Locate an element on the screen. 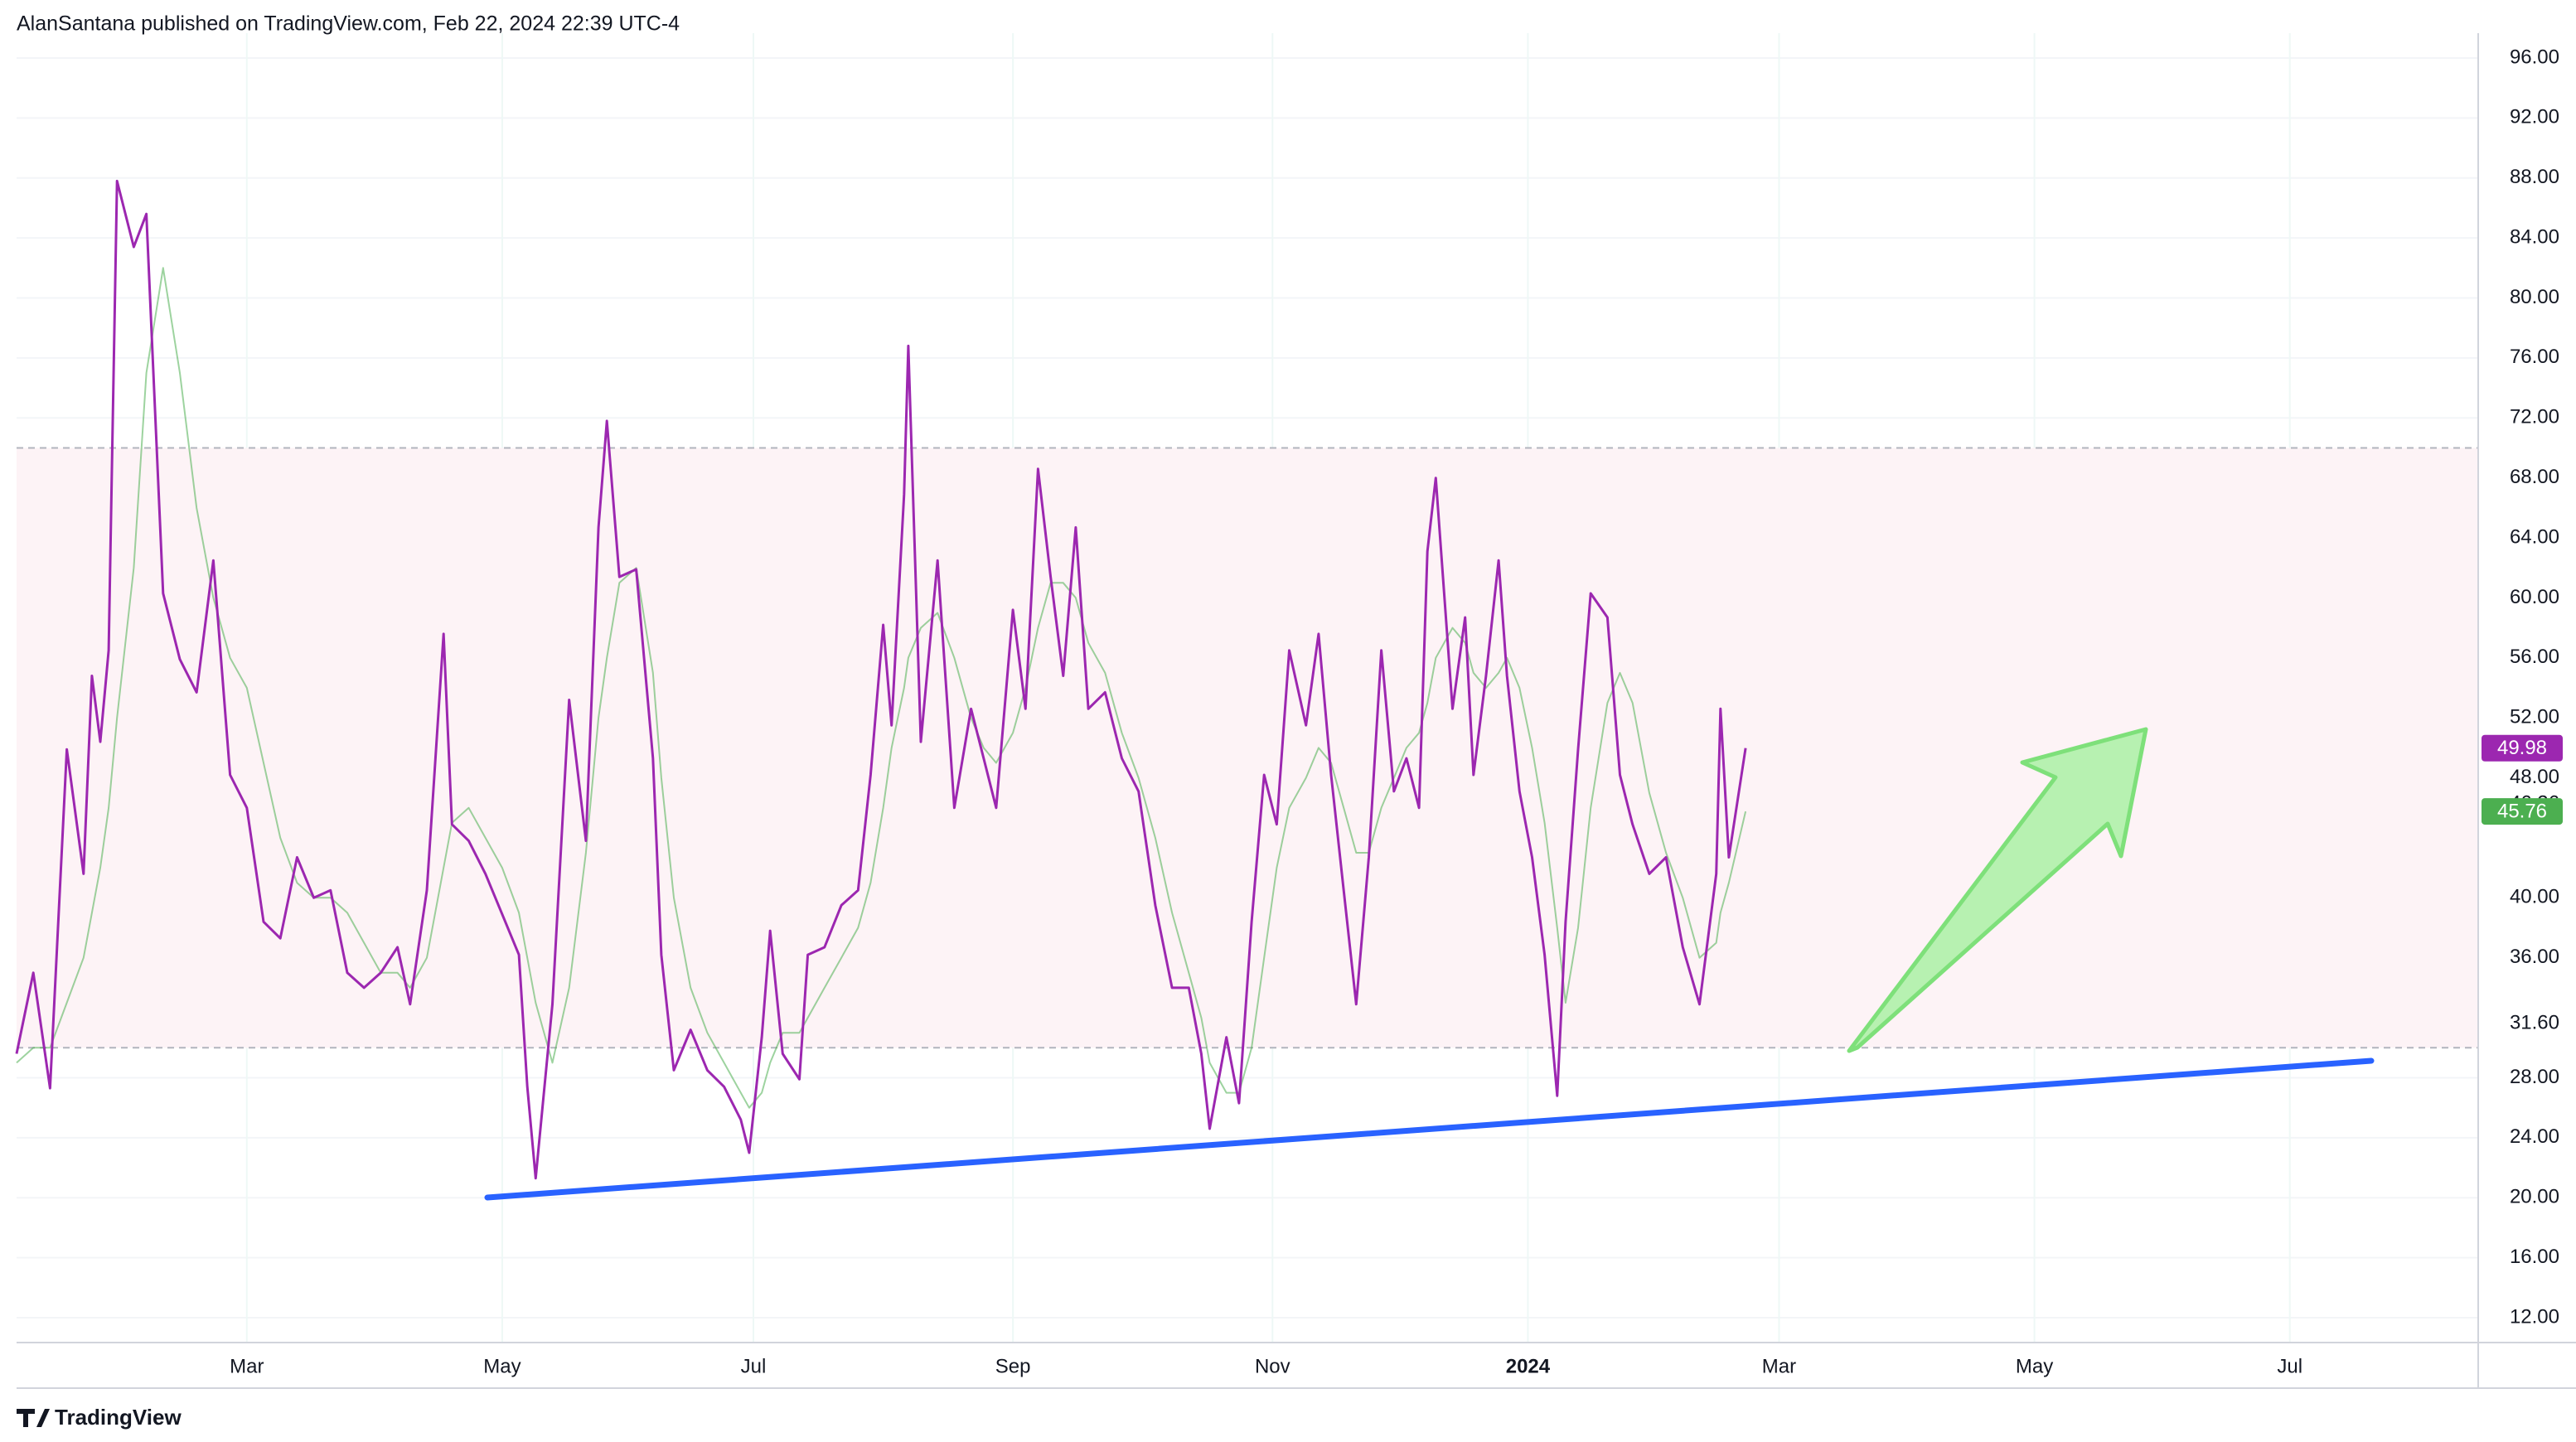  y-tick-label: 52.00 is located at coordinates (2534, 717).